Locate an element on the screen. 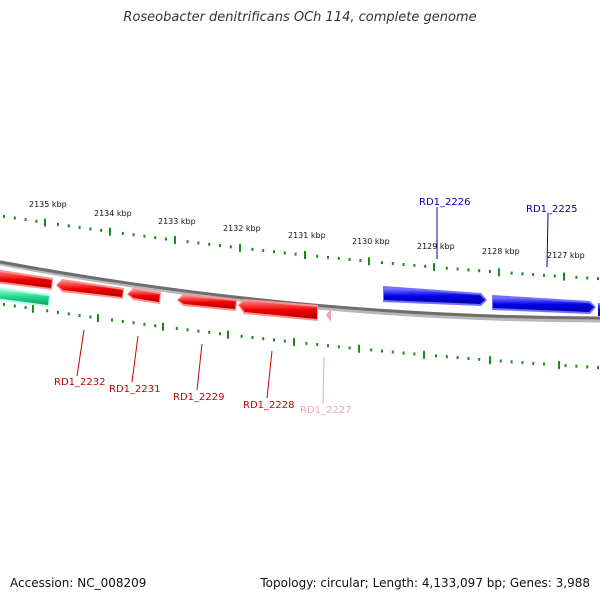  rna-gene-arrow is located at coordinates (25, 297).